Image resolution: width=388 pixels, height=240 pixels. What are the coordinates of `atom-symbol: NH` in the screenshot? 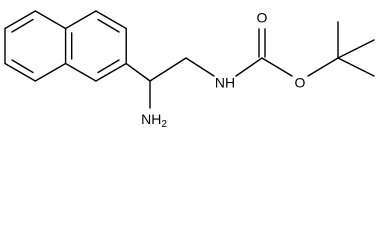 It's located at (151, 119).